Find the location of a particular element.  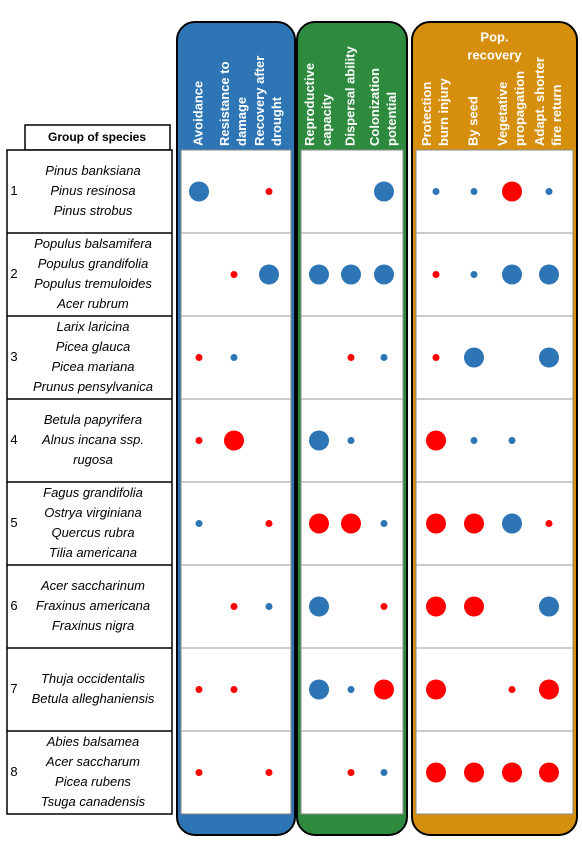

species-name: Pinus banksiana is located at coordinates (92, 170).